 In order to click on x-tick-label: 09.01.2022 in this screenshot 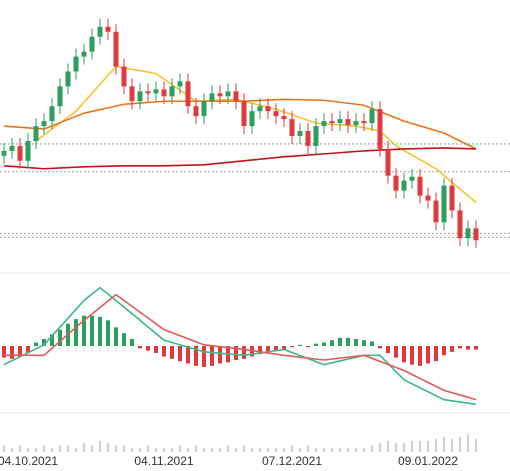, I will do `click(428, 461)`.